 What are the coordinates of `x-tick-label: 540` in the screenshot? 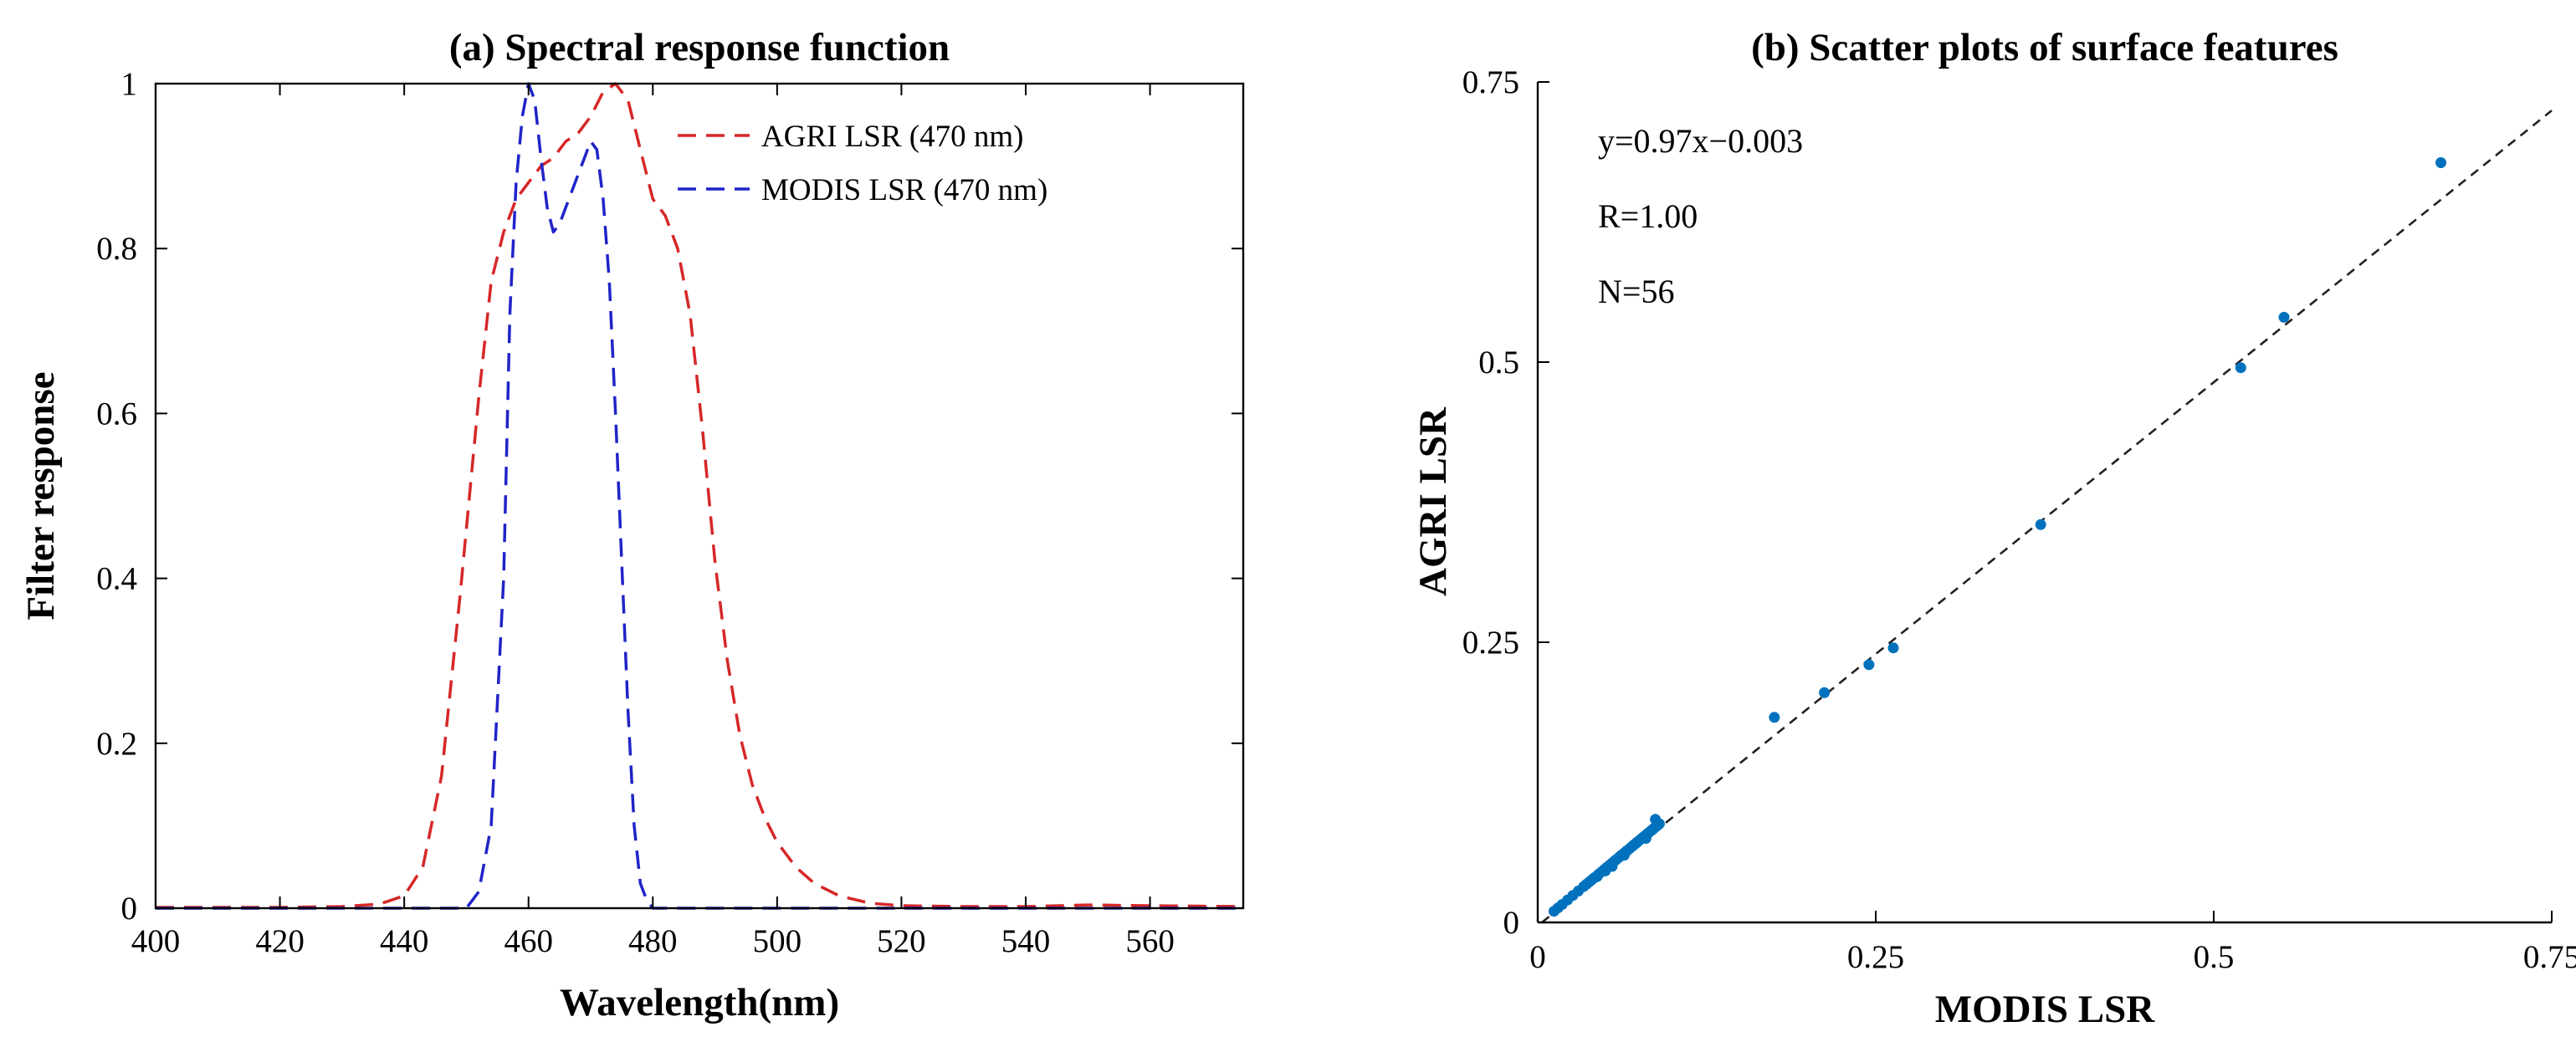 It's located at (1026, 941).